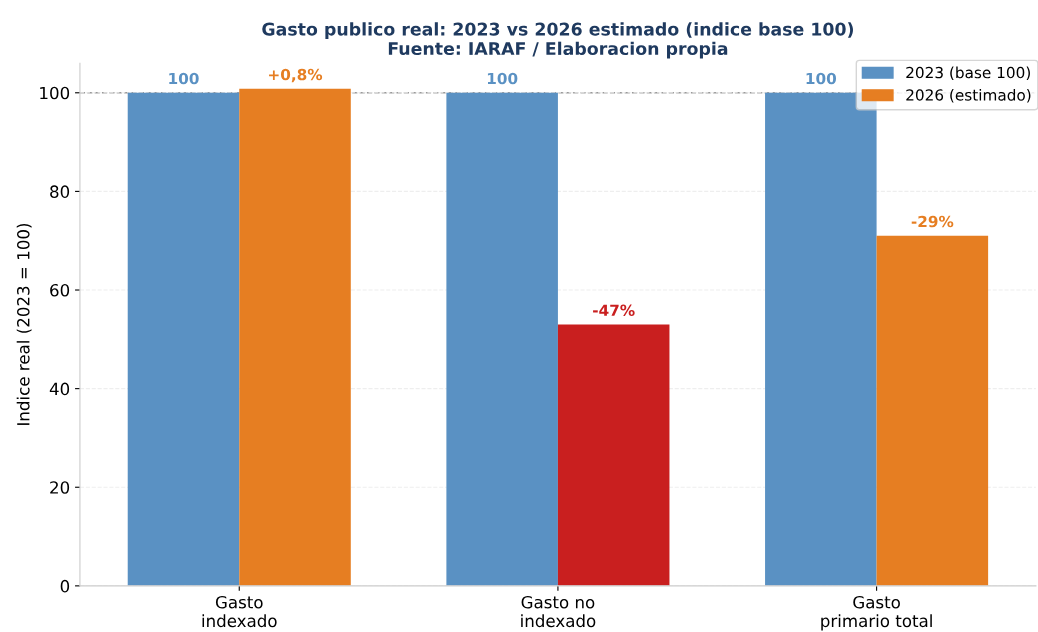 Image resolution: width=1038 pixels, height=632 pixels. What do you see at coordinates (932, 221) in the screenshot?
I see `annotation: -29%` at bounding box center [932, 221].